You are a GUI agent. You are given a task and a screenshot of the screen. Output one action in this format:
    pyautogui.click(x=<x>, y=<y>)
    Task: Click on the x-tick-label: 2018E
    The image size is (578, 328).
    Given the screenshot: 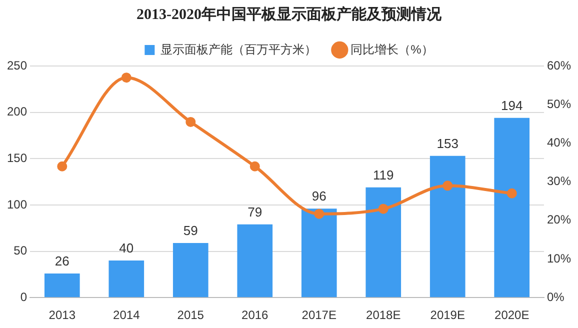 What is the action you would take?
    pyautogui.click(x=383, y=315)
    